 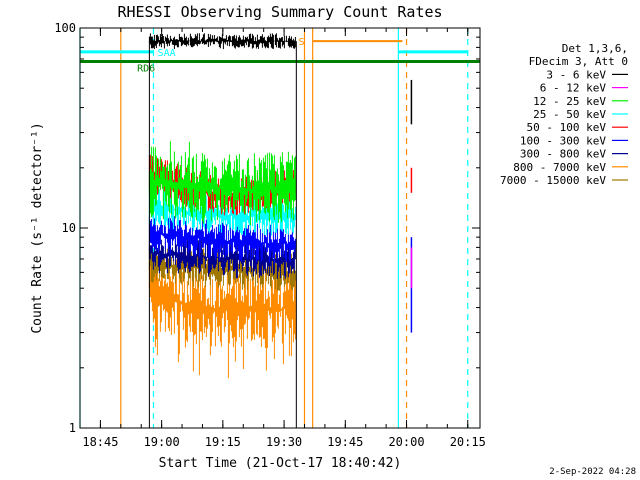 I want to click on flag-label-saa: SAA, so click(x=167, y=53).